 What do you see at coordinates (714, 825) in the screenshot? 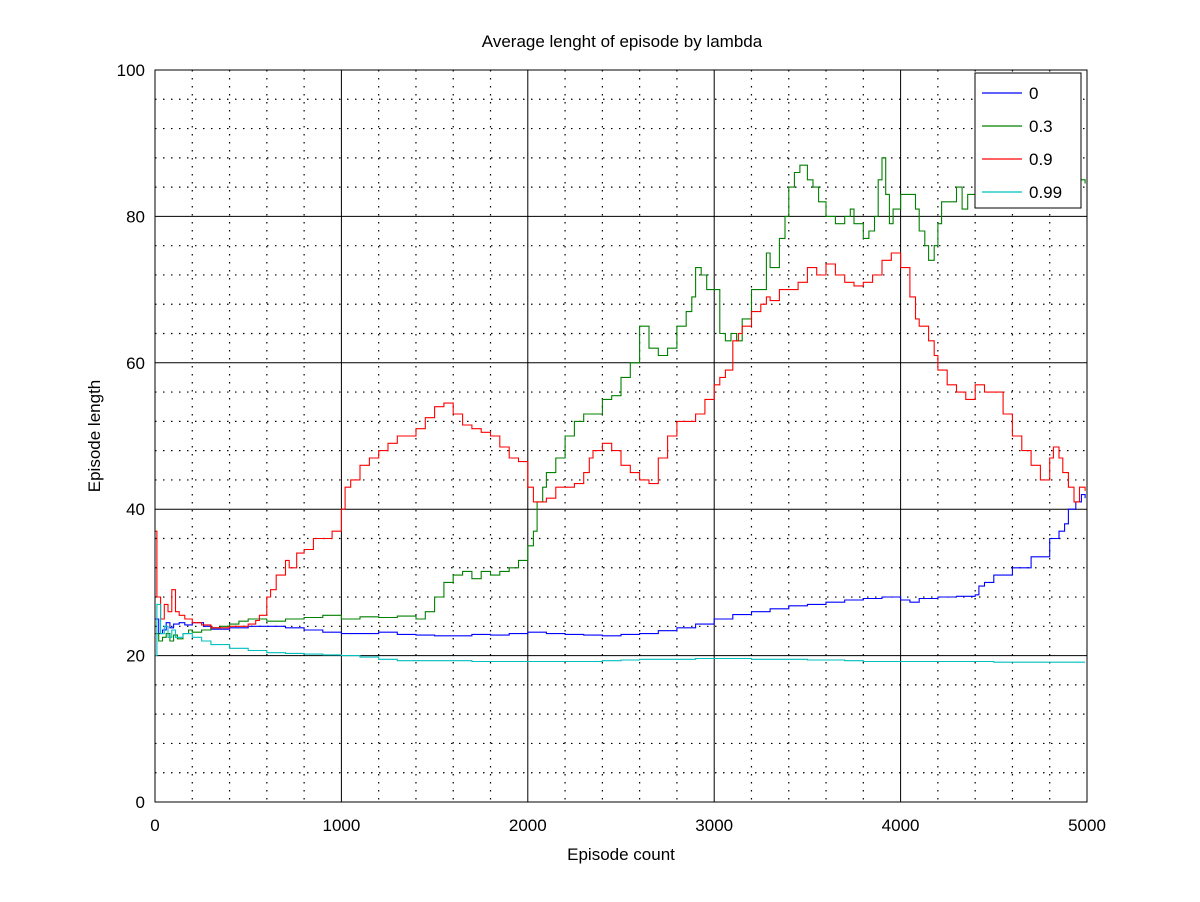
I see `x-tick-label: 3000` at bounding box center [714, 825].